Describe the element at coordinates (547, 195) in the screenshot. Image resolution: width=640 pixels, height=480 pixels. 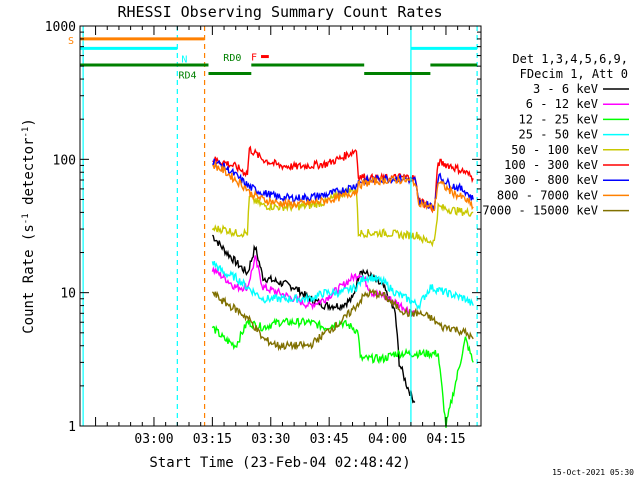
I see `legend-label-800-7000-kev: 800 - 7000 keV` at that location.